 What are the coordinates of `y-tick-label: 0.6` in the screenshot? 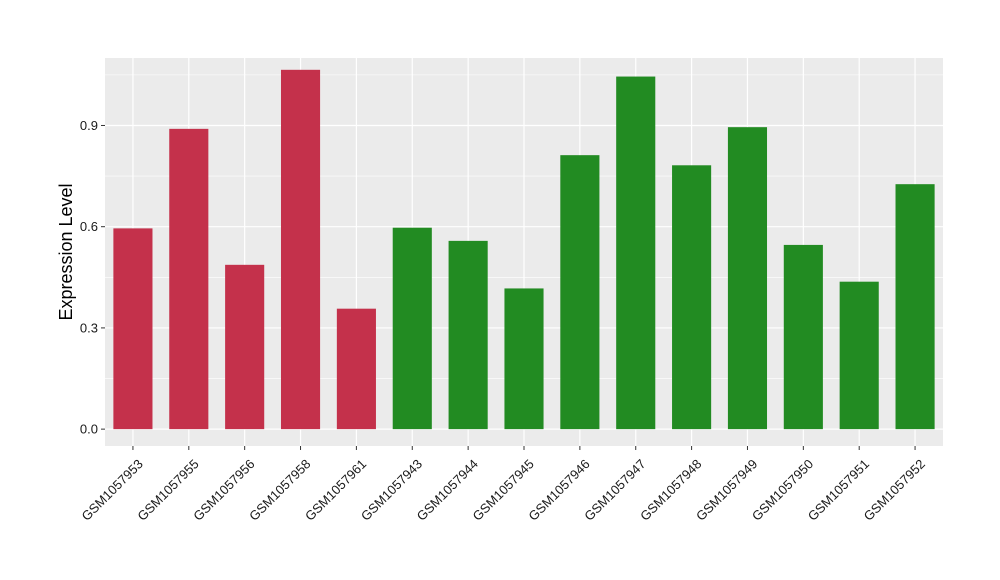 It's located at (89, 226).